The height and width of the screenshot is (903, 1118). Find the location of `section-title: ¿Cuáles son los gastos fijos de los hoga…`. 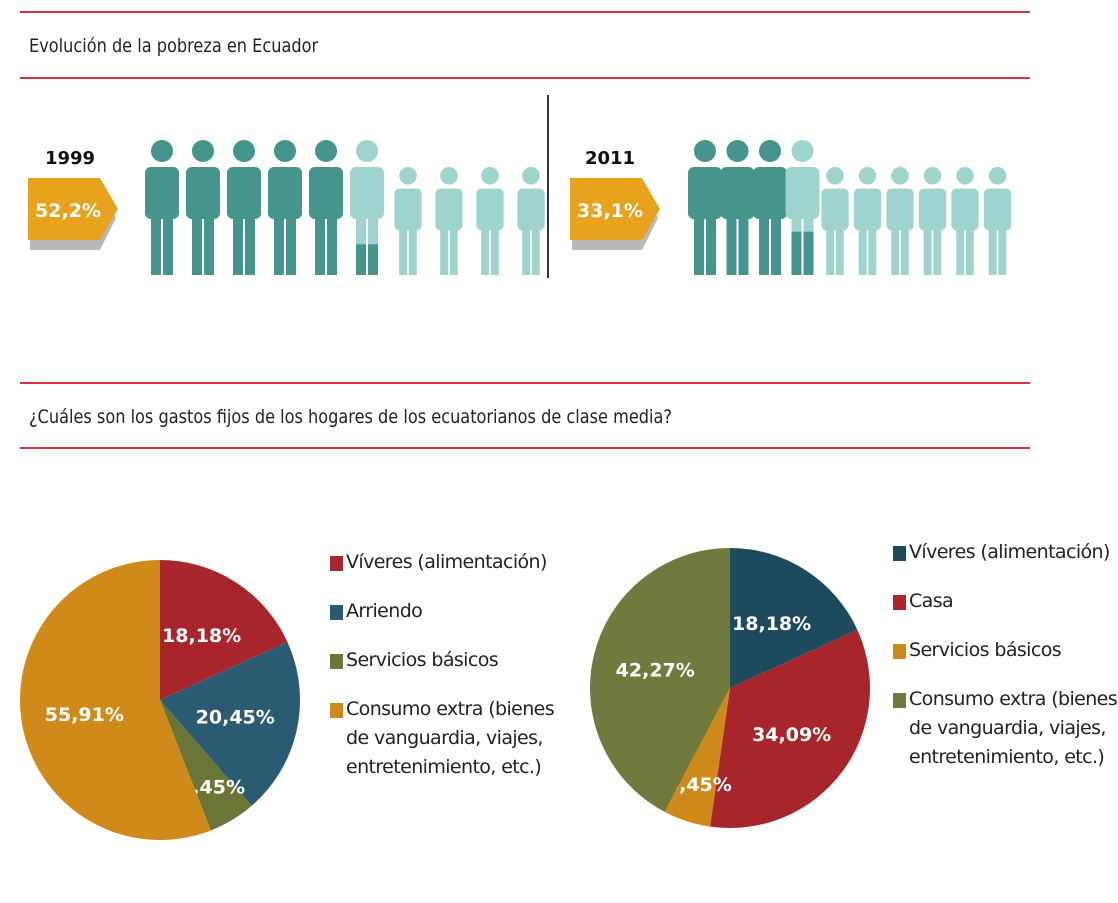

section-title: ¿Cuáles son los gastos fijos de los hoga… is located at coordinates (350, 418).